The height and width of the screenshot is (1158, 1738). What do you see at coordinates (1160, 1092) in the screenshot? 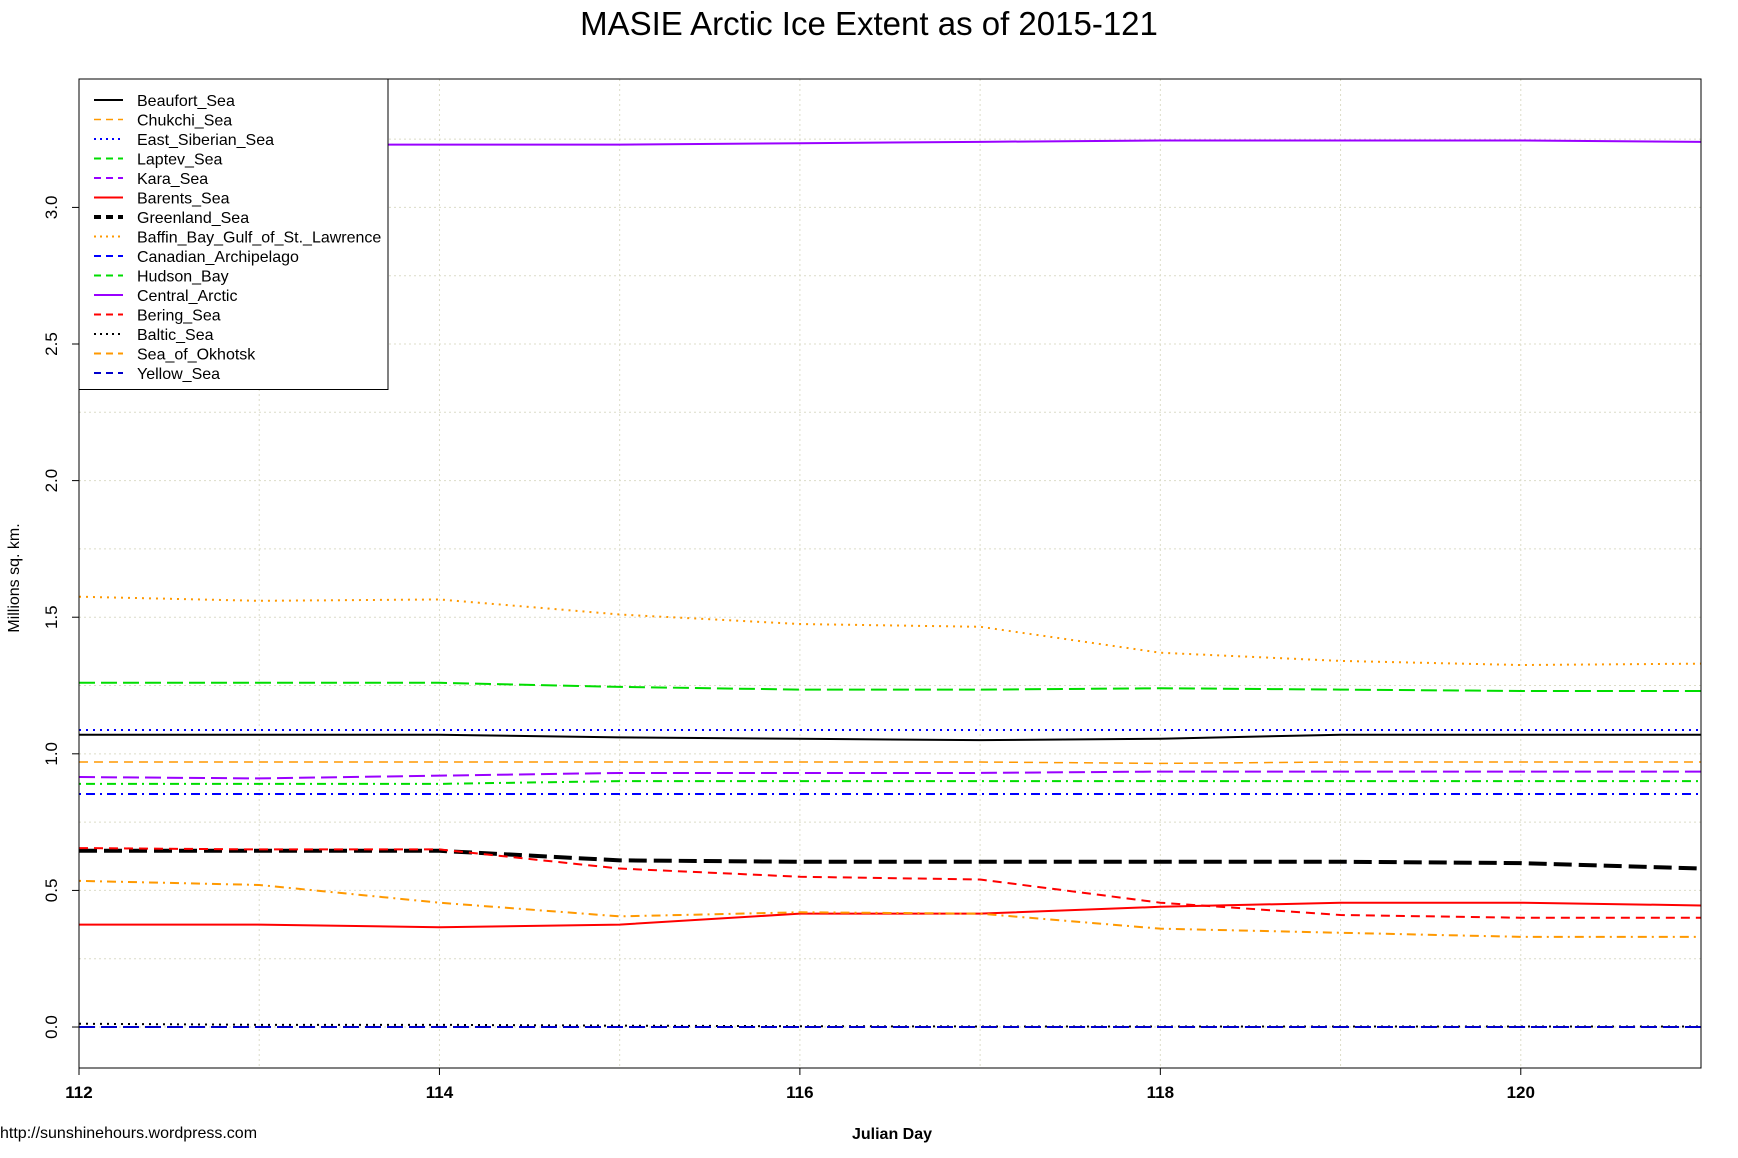
I see `x-tick-label: 118` at bounding box center [1160, 1092].